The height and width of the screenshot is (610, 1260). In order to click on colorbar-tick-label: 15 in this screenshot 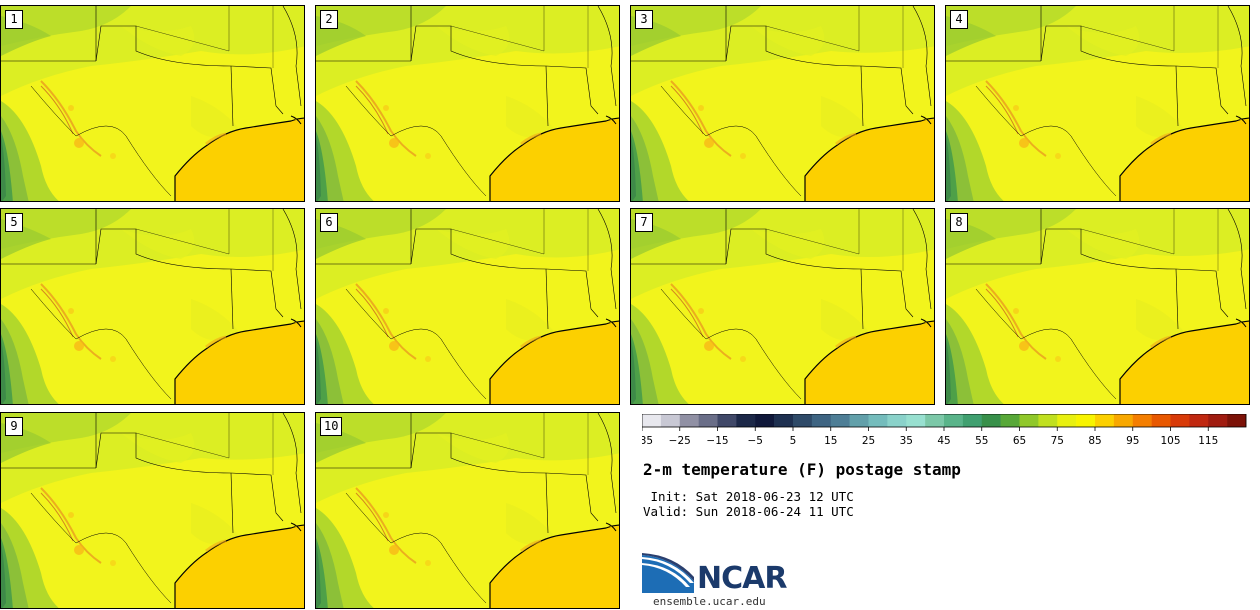, I will do `click(830, 441)`.